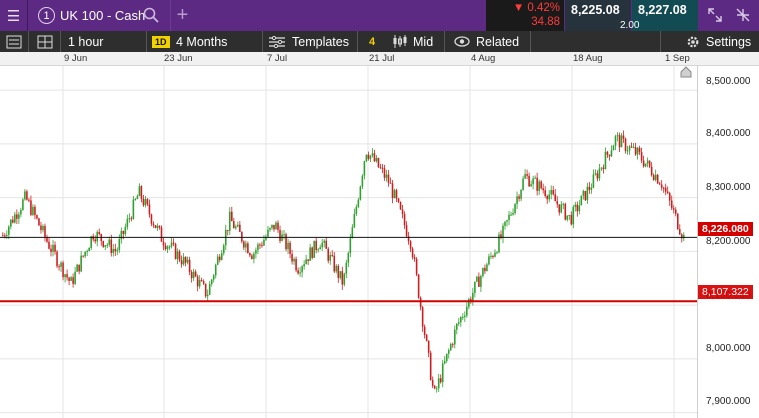 The height and width of the screenshot is (418, 759). Describe the element at coordinates (46, 15) in the screenshot. I see `instrument-number: 1` at that location.